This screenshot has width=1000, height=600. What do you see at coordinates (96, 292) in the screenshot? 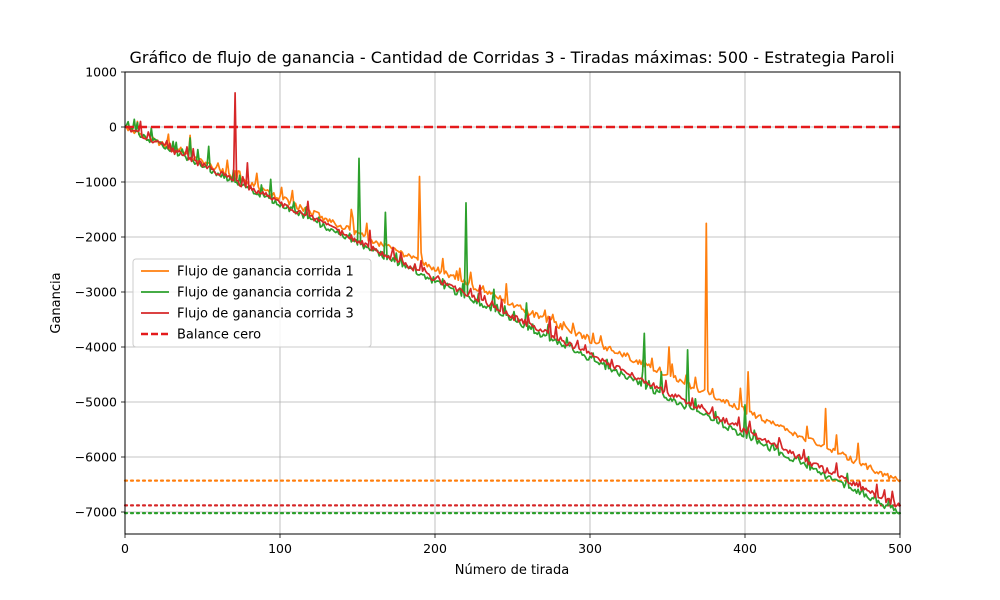
I see `y-tick-label: −3000` at bounding box center [96, 292].